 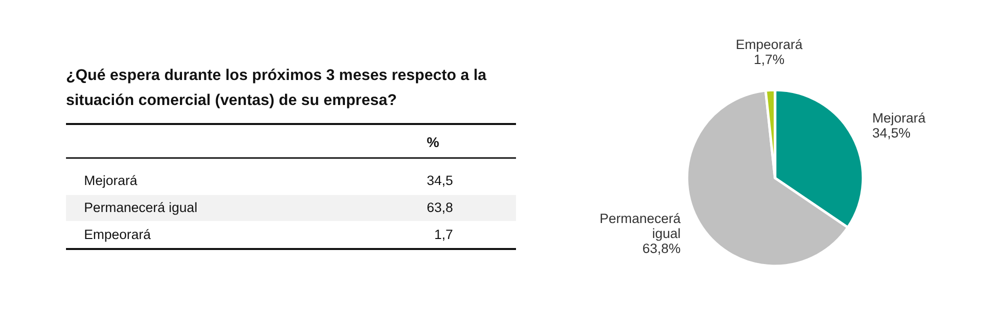 What do you see at coordinates (891, 133) in the screenshot?
I see `data-label: 34,5%` at bounding box center [891, 133].